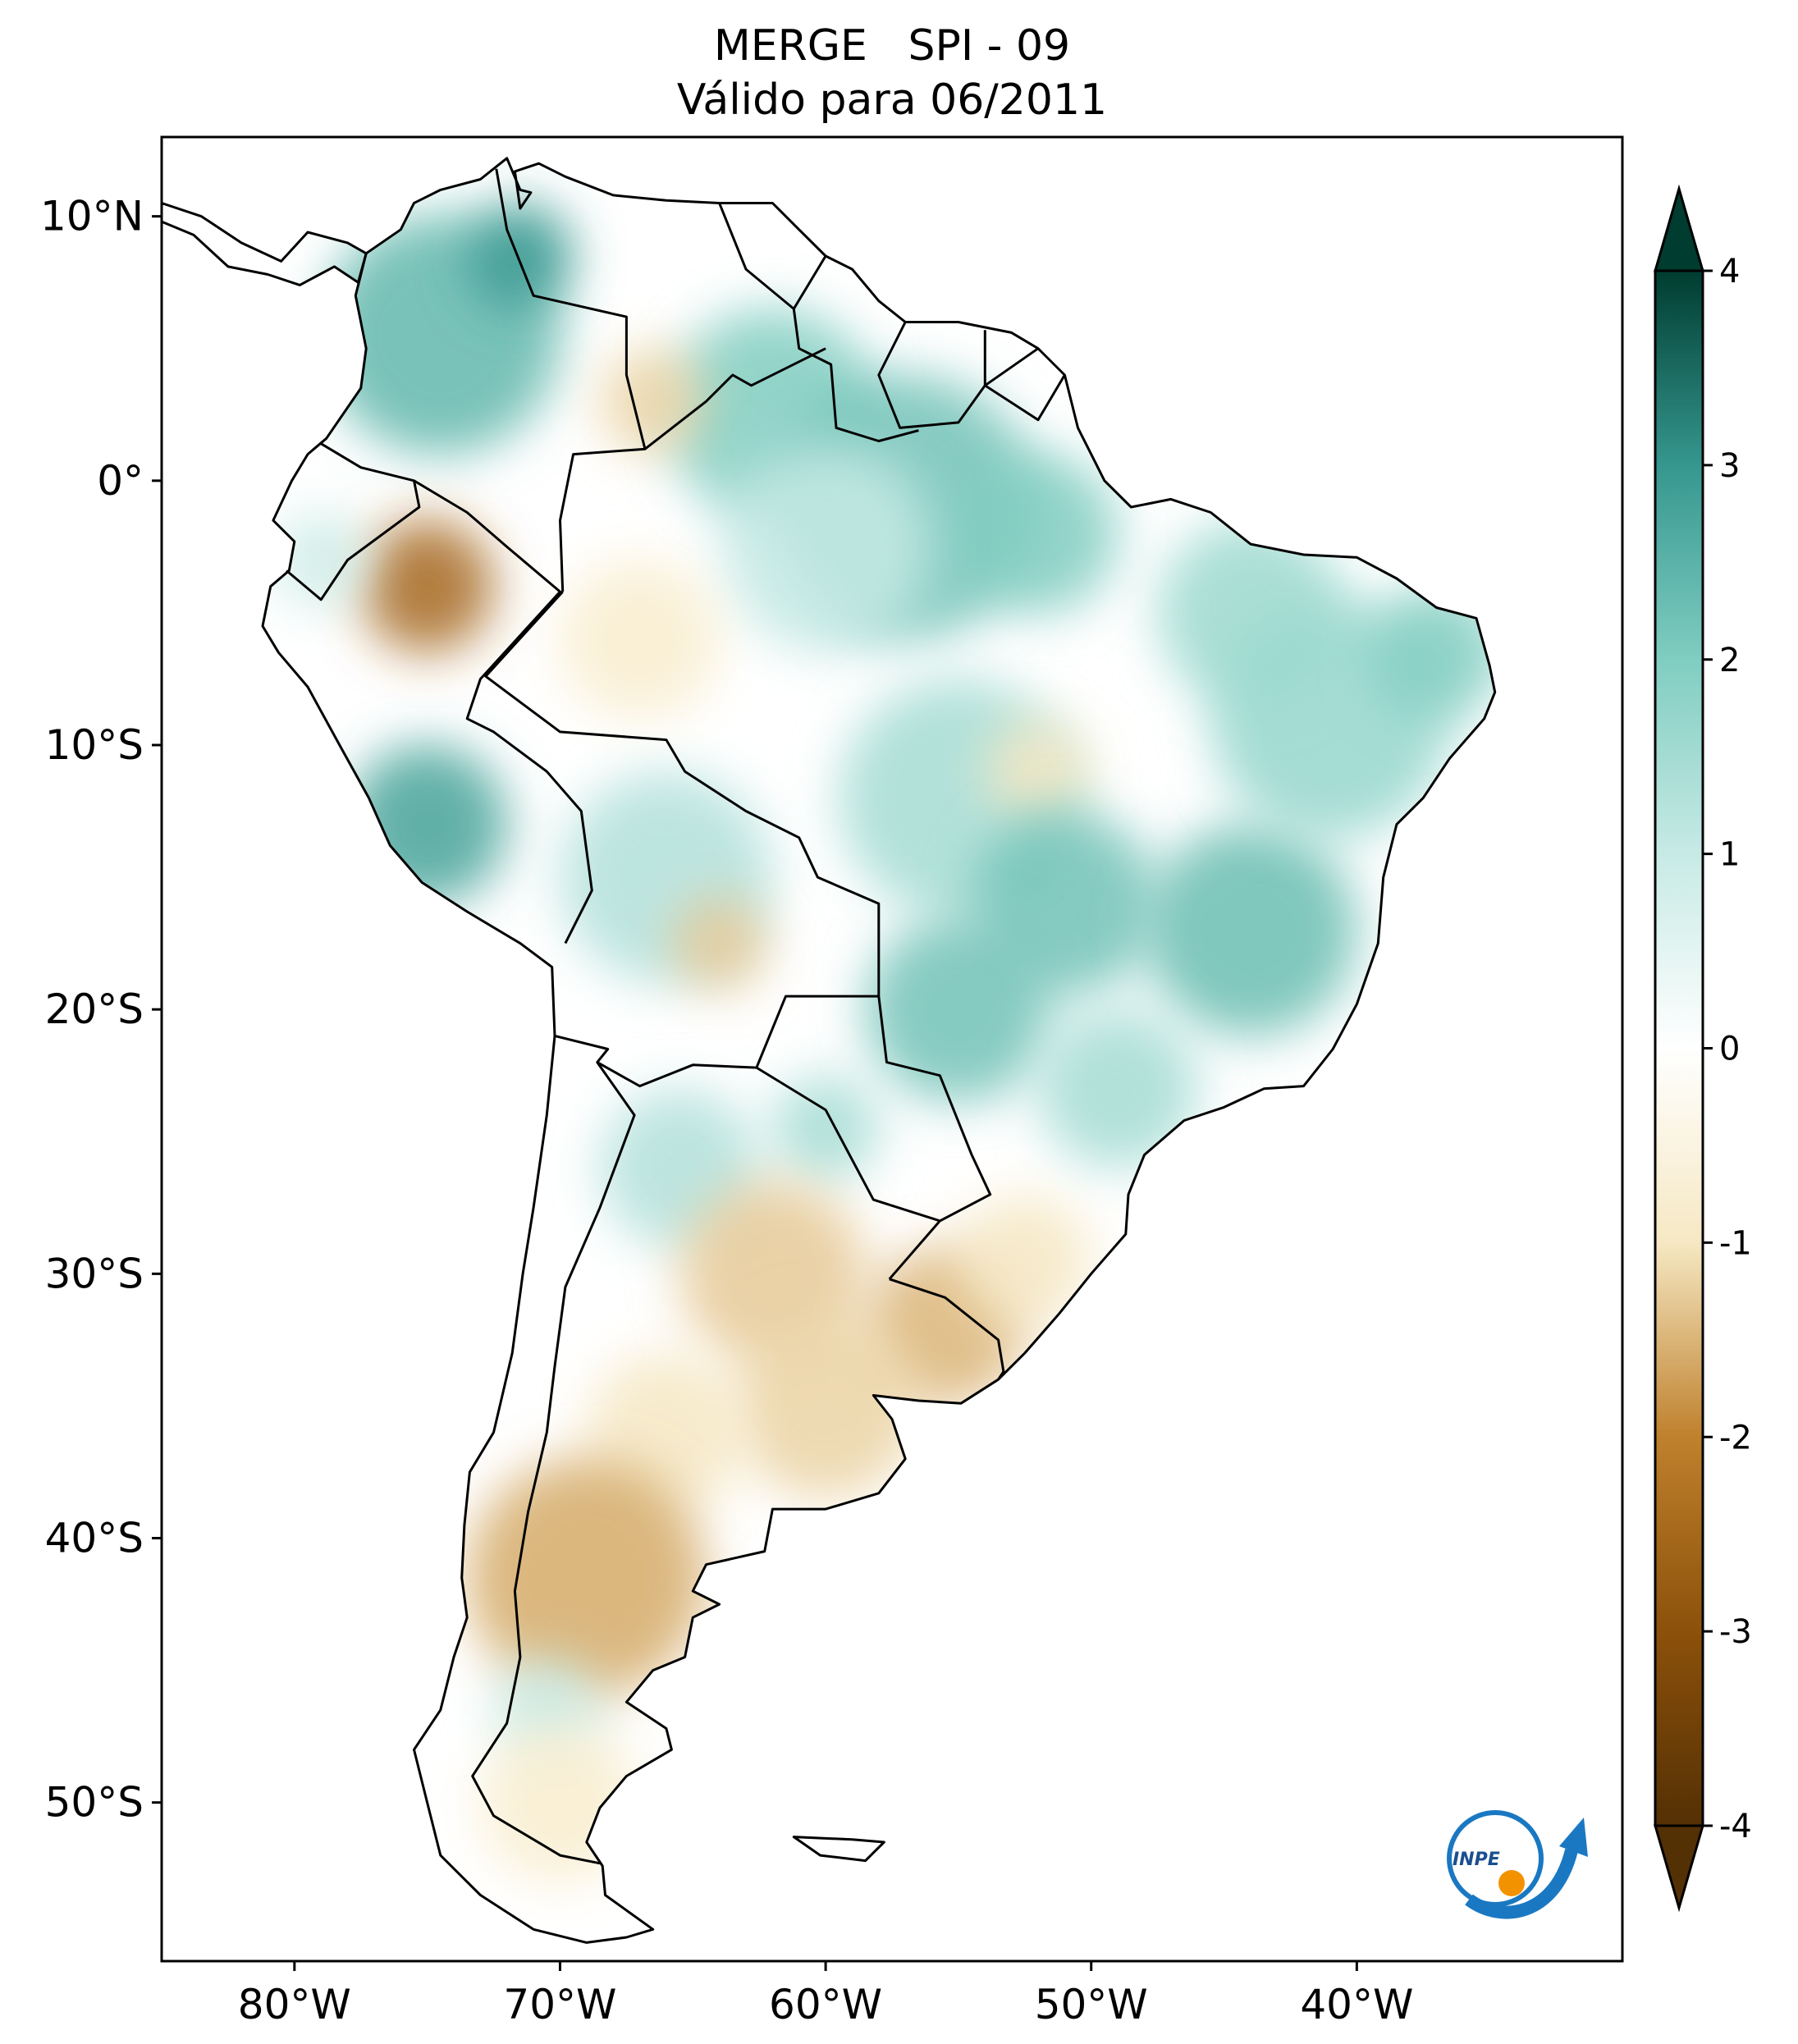 This screenshot has width=1798, height=2044. Describe the element at coordinates (94, 1273) in the screenshot. I see `lat-tick-label: 30°S` at that location.